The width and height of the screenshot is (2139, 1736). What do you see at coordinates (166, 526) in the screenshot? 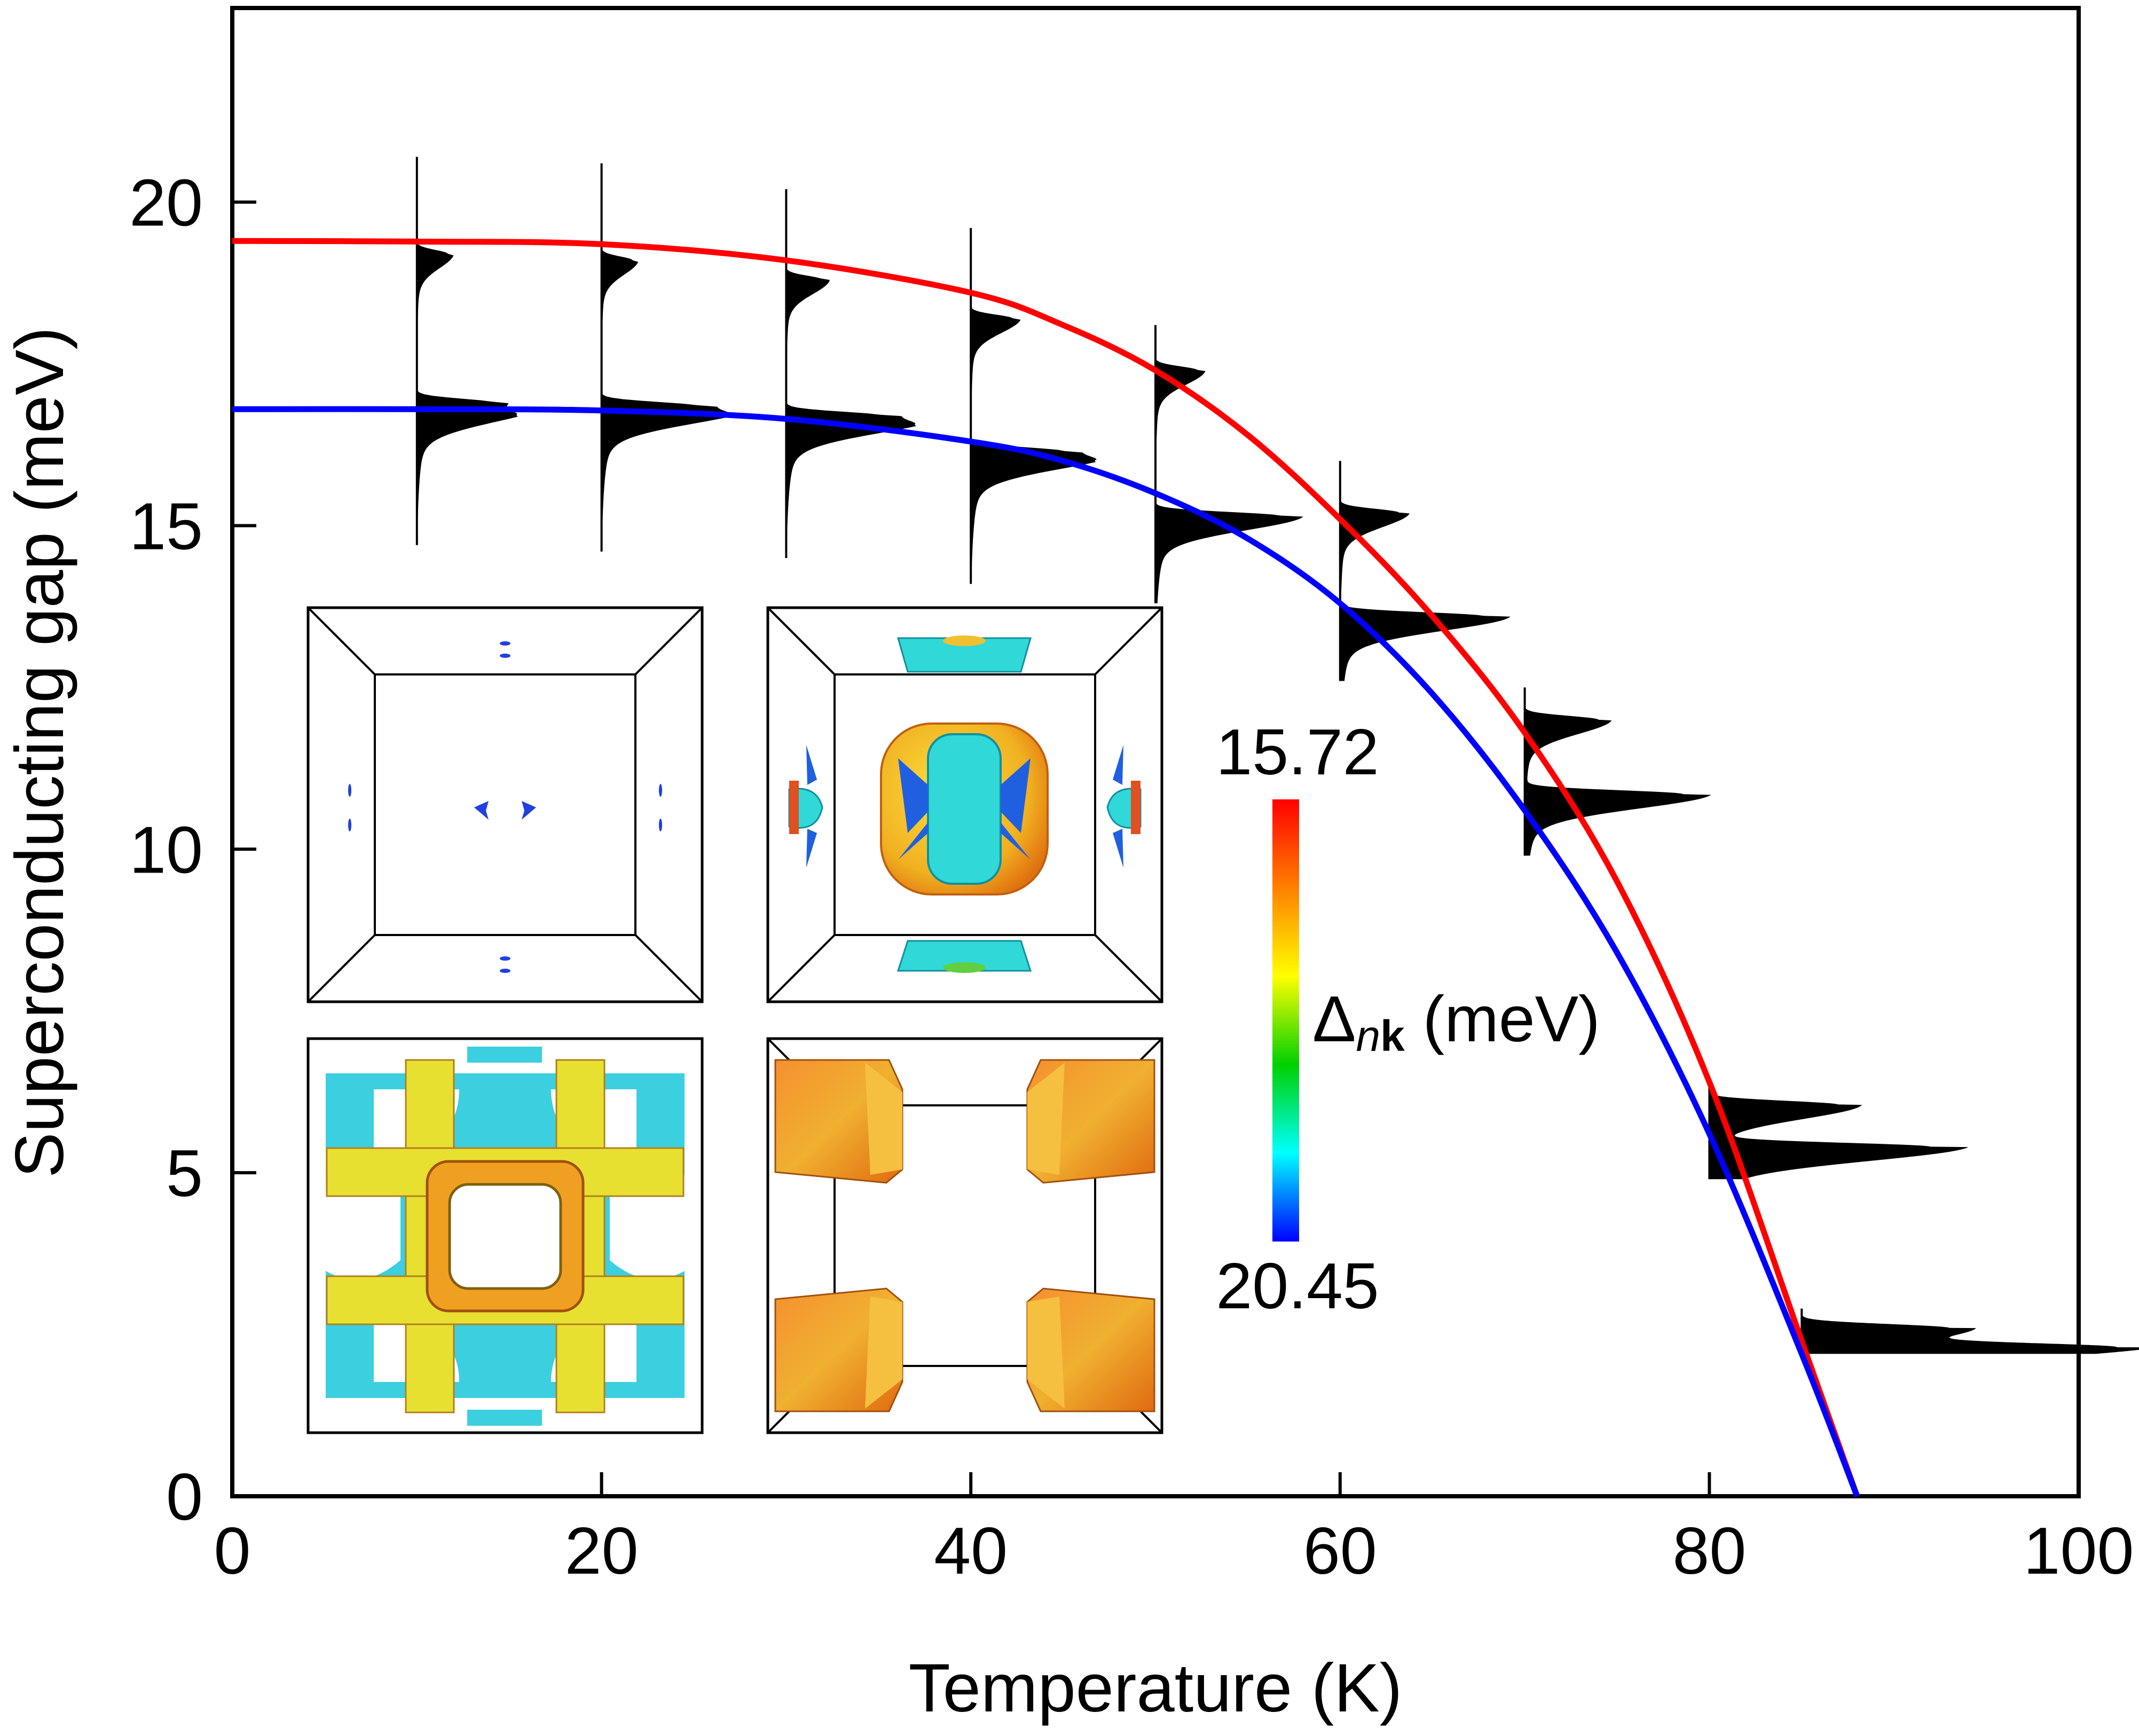
I see `y-tick-label: 15` at bounding box center [166, 526].